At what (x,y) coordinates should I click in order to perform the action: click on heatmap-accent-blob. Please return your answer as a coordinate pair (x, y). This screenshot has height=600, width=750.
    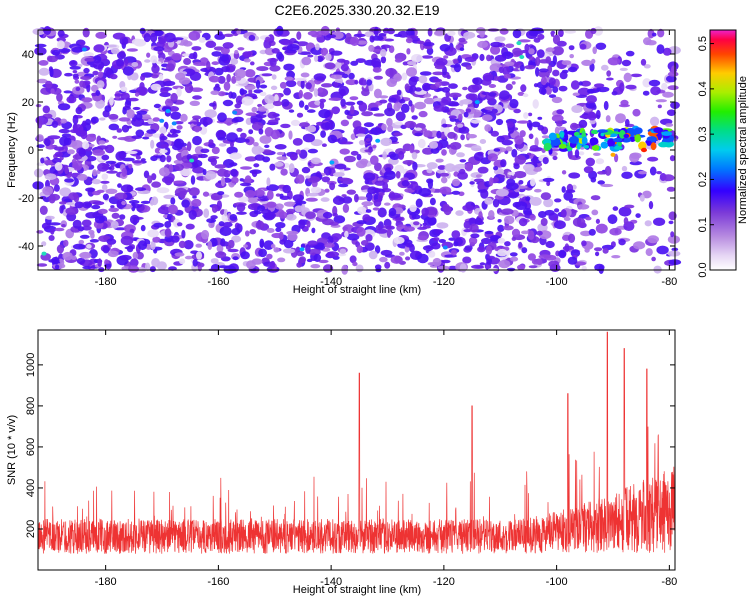
    Looking at the image, I should click on (378, 140).